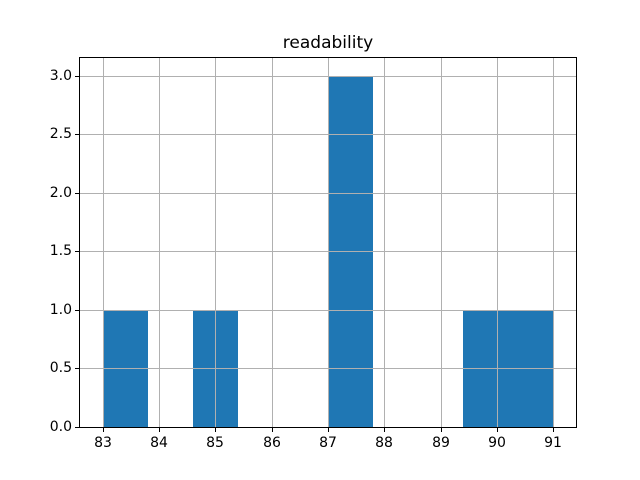 The width and height of the screenshot is (640, 480). What do you see at coordinates (60, 251) in the screenshot?
I see `y-tick-label: 1.5` at bounding box center [60, 251].